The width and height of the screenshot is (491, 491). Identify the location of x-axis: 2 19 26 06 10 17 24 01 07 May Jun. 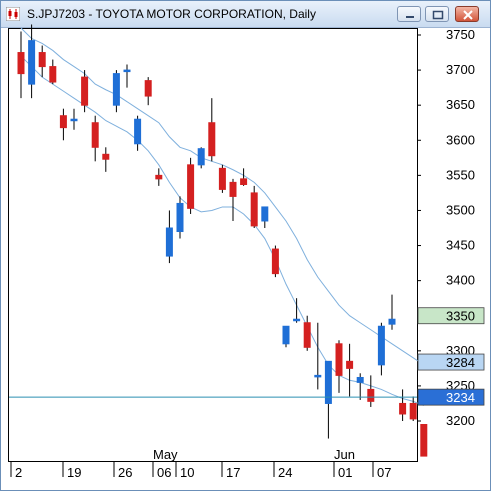
(200, 463).